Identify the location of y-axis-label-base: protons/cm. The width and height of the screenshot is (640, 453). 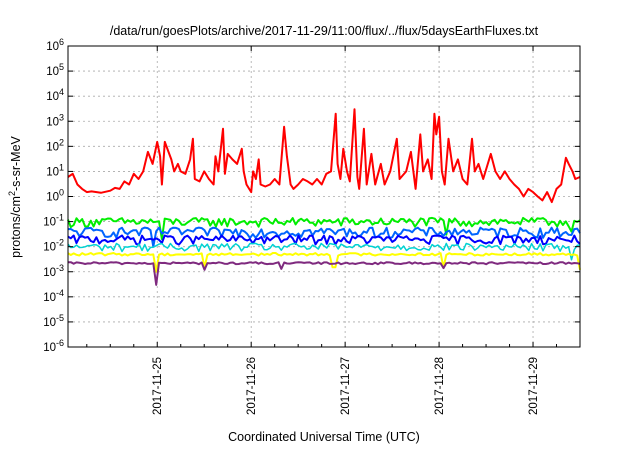
(16, 227).